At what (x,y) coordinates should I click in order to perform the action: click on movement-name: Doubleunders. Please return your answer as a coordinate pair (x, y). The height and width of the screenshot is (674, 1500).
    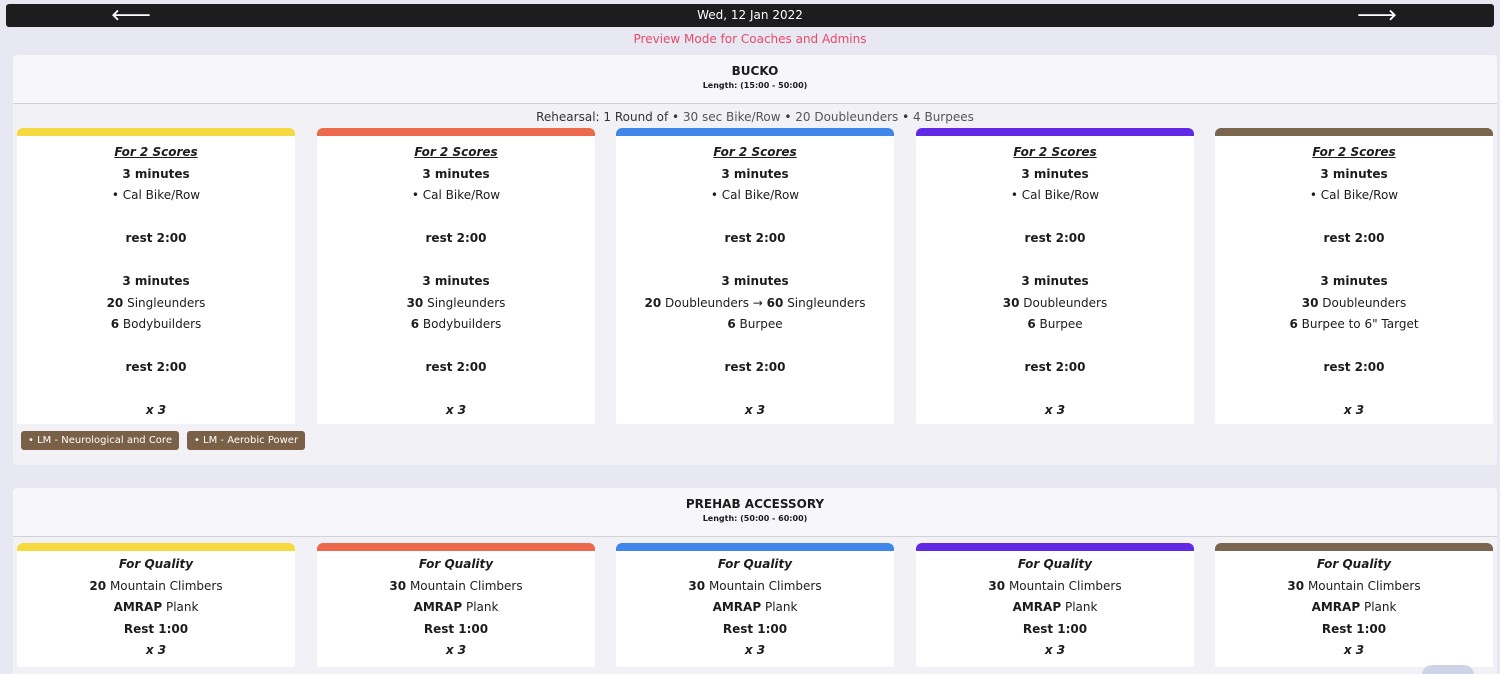
    Looking at the image, I should click on (1065, 302).